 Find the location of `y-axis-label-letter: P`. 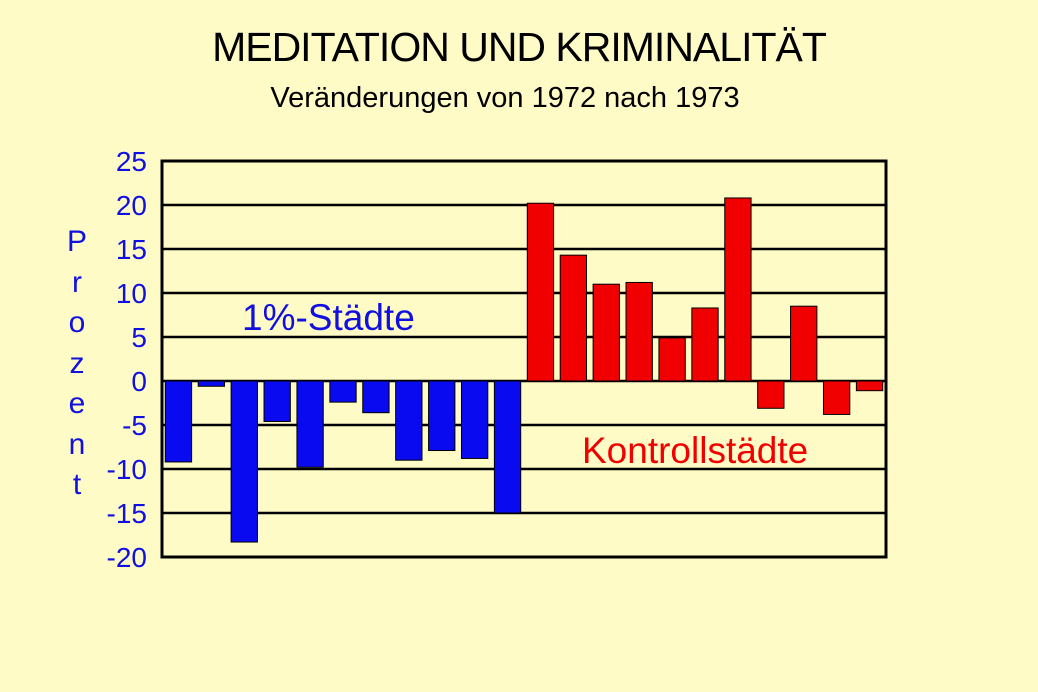

y-axis-label-letter: P is located at coordinates (76, 241).